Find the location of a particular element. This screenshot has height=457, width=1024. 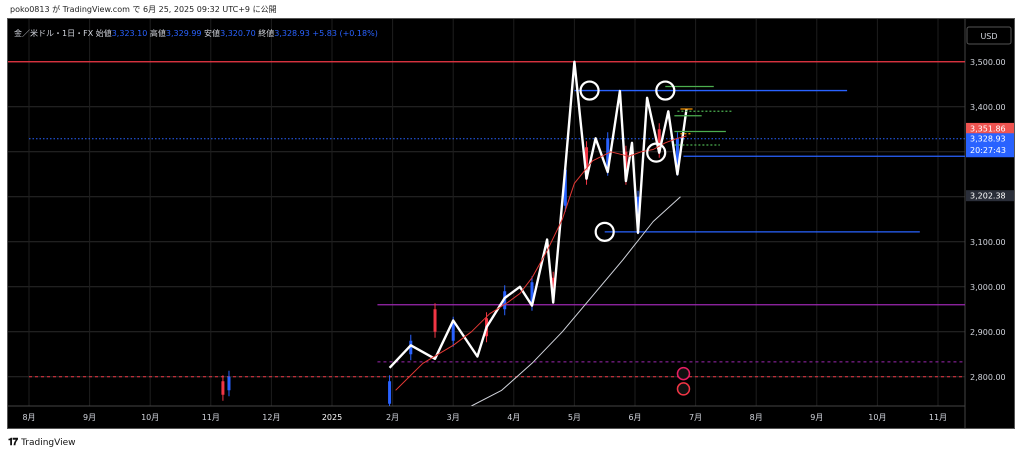

x-tick-label: 3月 is located at coordinates (453, 417).